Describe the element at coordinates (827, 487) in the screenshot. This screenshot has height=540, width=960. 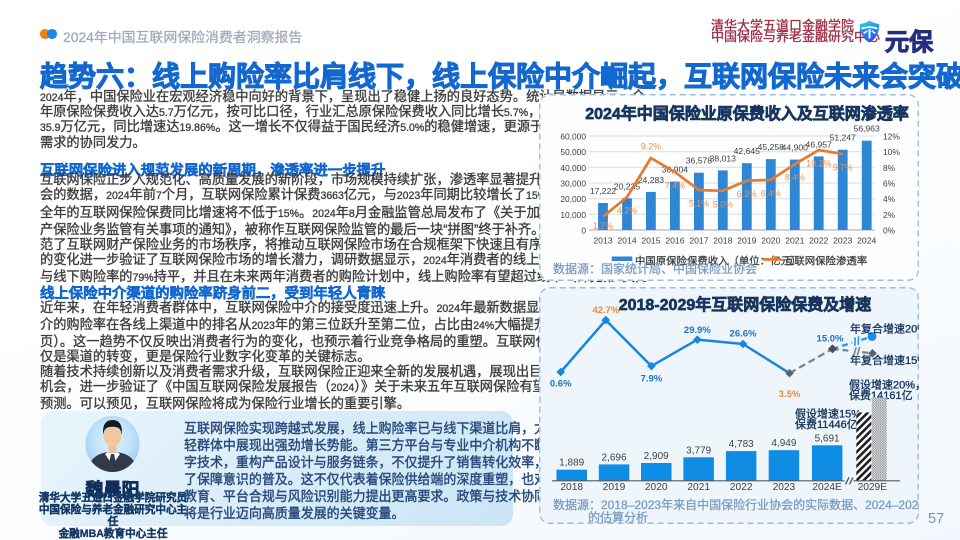
I see `svg-text: 2024E` at that location.